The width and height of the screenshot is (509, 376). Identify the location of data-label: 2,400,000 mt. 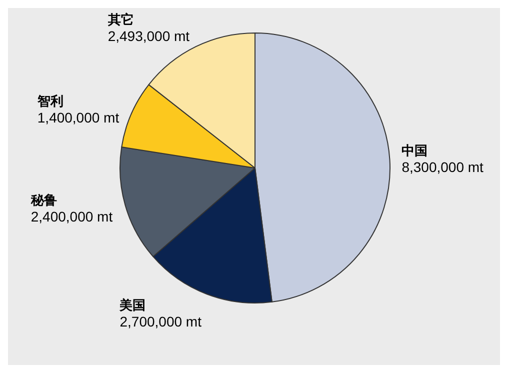
(71, 216).